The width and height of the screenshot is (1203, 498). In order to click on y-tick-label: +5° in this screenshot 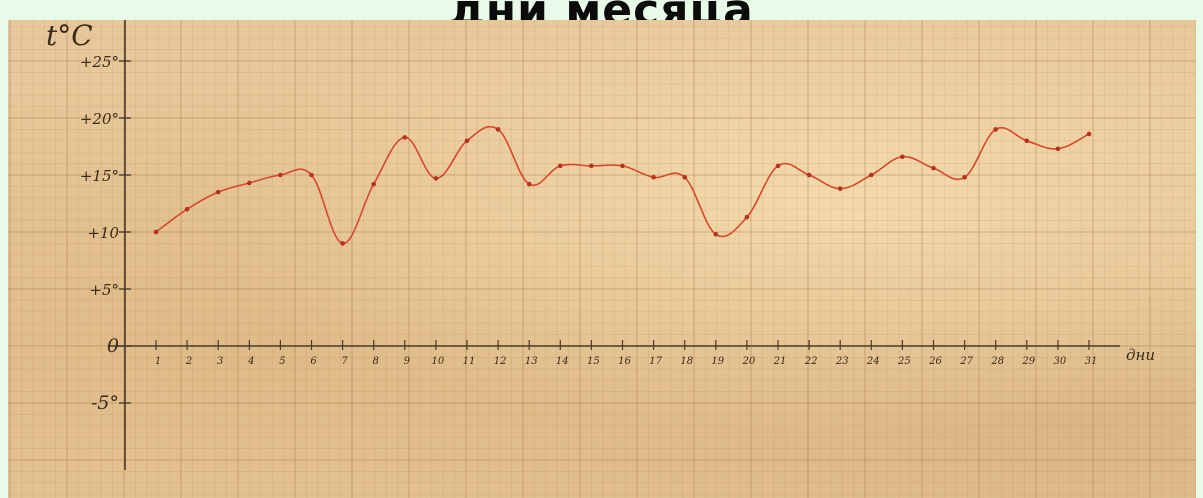, I will do `click(104, 290)`.